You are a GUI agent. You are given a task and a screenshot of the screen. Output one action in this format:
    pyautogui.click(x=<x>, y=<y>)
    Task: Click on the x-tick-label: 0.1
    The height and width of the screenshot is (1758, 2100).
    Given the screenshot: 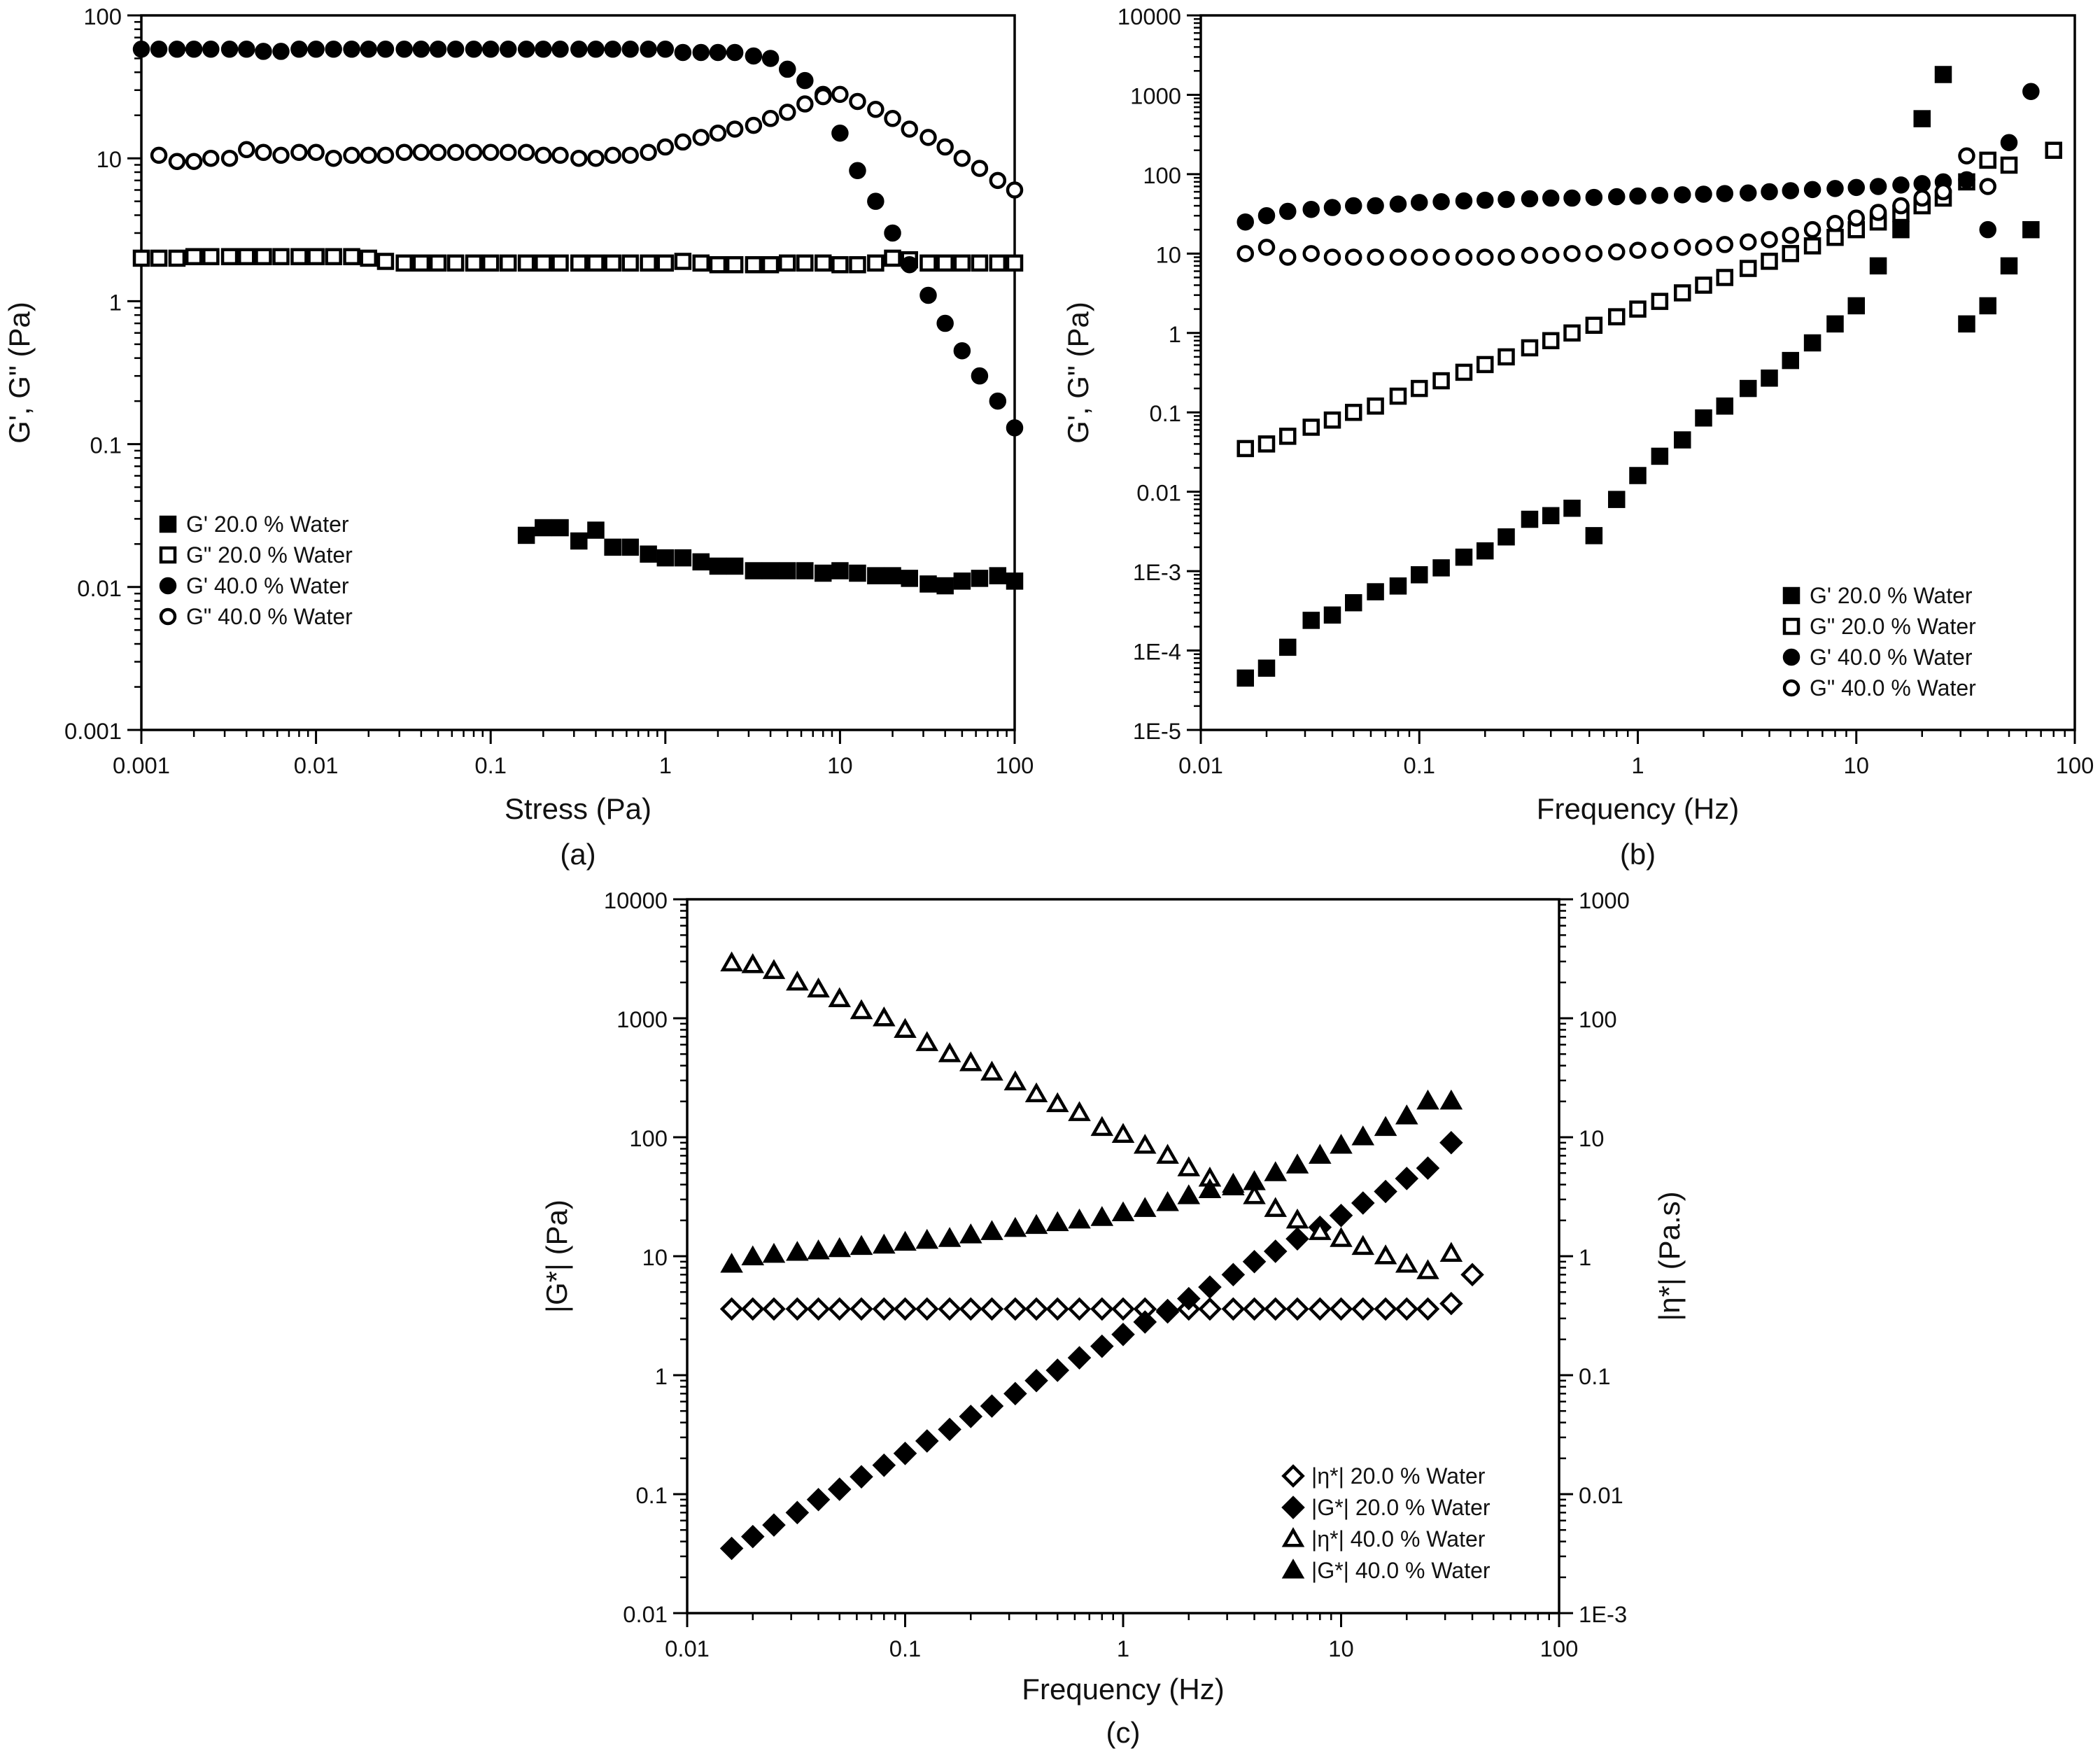 What is the action you would take?
    pyautogui.click(x=490, y=765)
    